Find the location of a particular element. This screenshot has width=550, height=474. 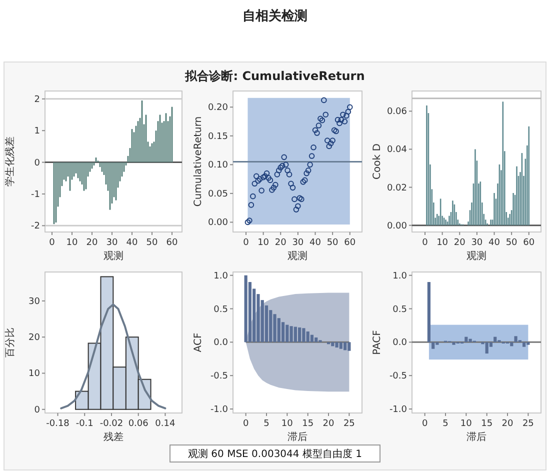

y-tick-label: 10 is located at coordinates (34, 374).